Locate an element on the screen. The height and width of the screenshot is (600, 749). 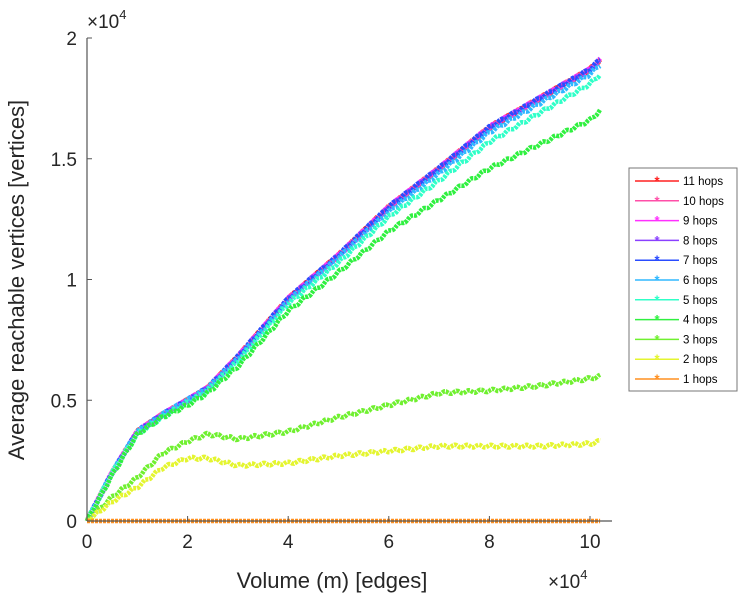
legend-item: * 8 hops is located at coordinates (676, 240).